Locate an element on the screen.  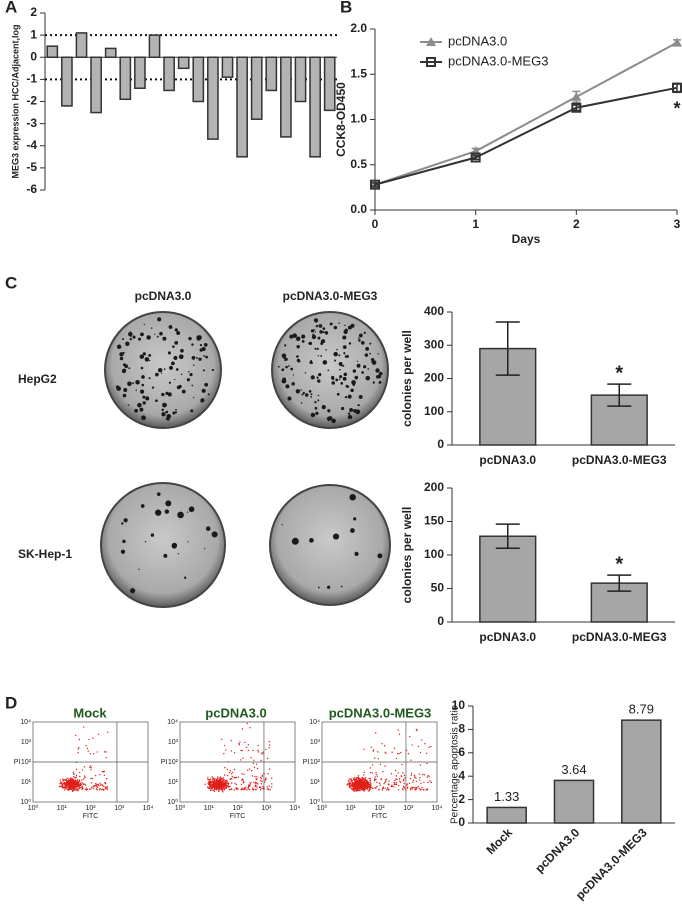
x-tick-label: 0 is located at coordinates (375, 224).